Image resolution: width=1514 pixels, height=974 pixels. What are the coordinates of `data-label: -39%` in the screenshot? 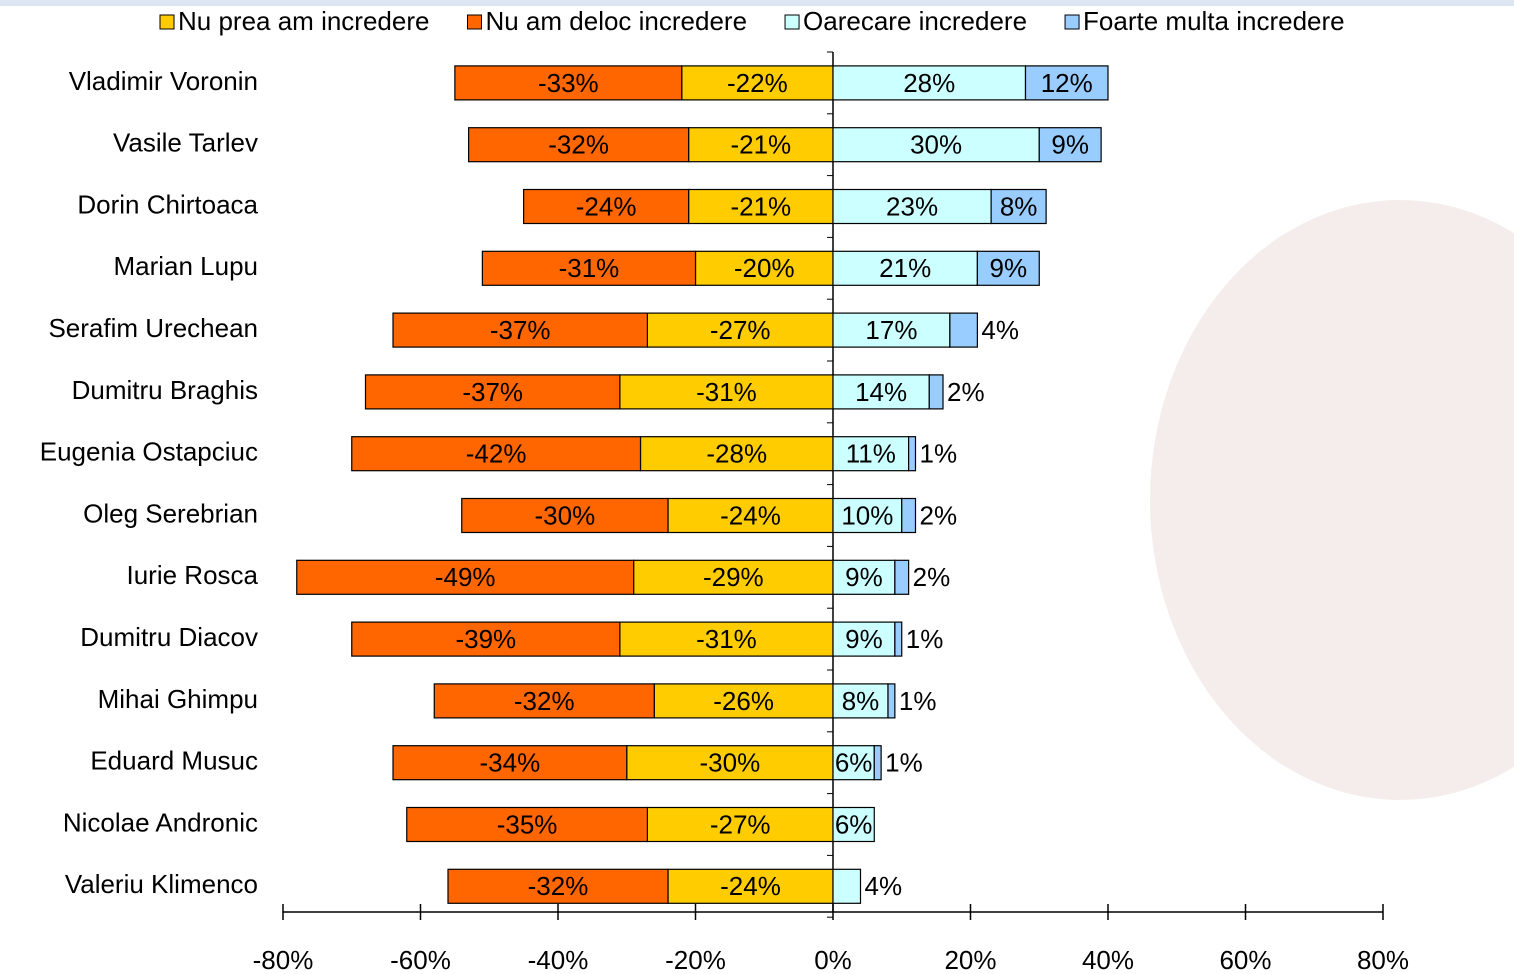 It's located at (485, 639).